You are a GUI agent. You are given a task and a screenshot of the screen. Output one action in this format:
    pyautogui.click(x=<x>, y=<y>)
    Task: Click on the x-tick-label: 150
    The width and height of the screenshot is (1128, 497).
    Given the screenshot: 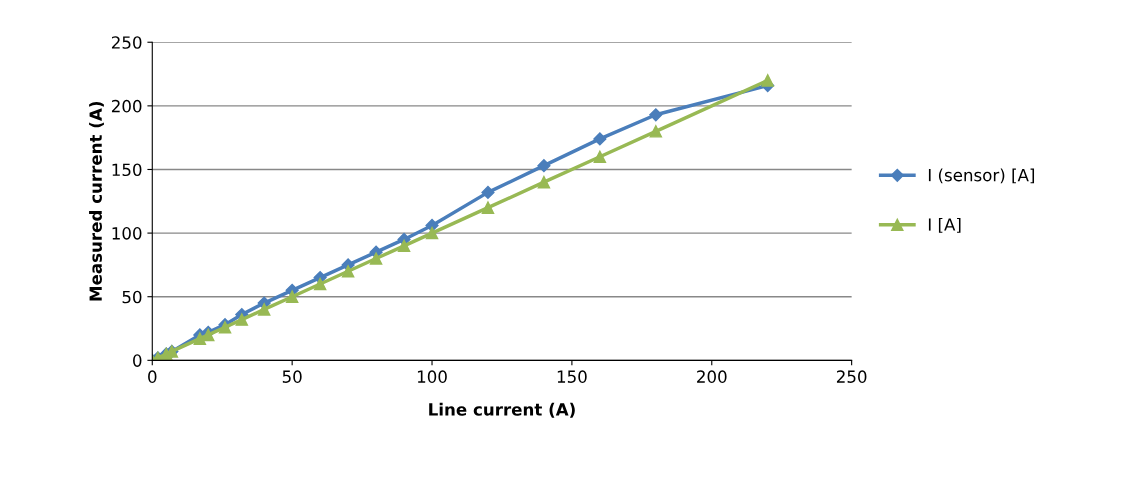 What is the action you would take?
    pyautogui.click(x=572, y=376)
    